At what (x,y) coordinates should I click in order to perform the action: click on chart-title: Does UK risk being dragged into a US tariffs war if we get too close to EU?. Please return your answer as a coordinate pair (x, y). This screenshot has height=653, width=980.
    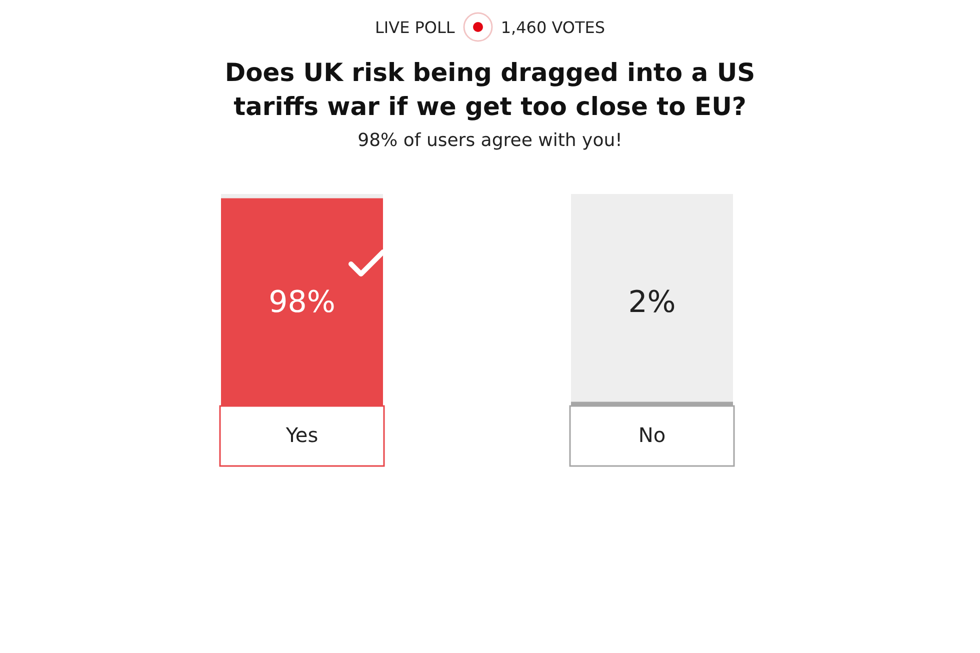
    Looking at the image, I should click on (490, 90).